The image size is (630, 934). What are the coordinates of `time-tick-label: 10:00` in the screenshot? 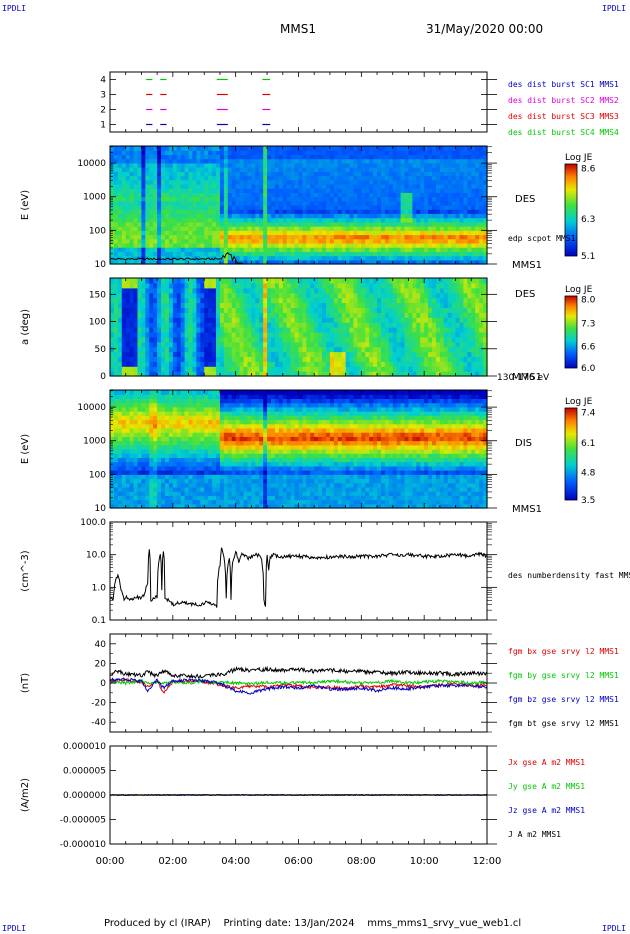 It's located at (424, 861).